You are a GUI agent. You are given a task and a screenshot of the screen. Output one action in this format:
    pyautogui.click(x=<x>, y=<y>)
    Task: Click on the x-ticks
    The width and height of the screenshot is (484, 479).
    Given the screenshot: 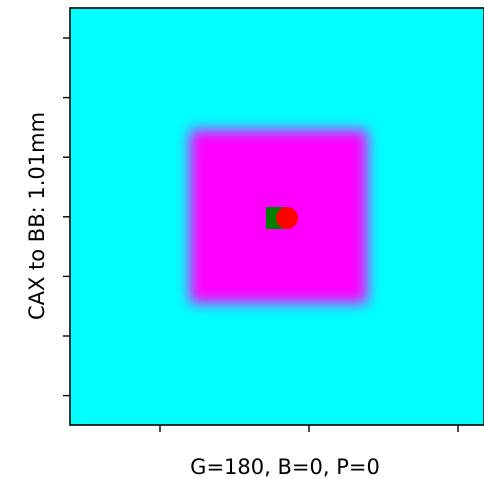 What is the action you would take?
    pyautogui.click(x=309, y=428)
    